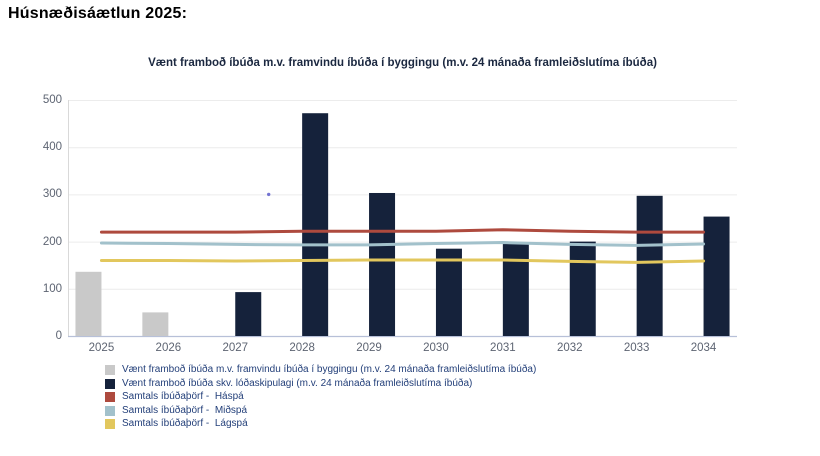  Describe the element at coordinates (98, 13) in the screenshot. I see `page-title: Húsnæðisáætlun 2025:` at that location.